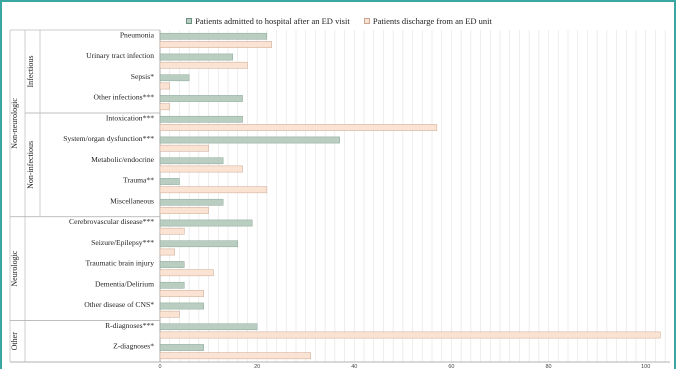  Describe the element at coordinates (133, 346) in the screenshot. I see `category-label: Z-diagnoses*` at that location.